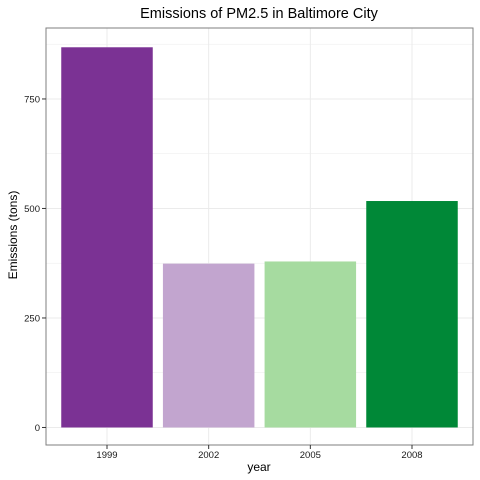 This screenshot has width=480, height=480. I want to click on y-axis-title: Emissions (tons), so click(13, 235).